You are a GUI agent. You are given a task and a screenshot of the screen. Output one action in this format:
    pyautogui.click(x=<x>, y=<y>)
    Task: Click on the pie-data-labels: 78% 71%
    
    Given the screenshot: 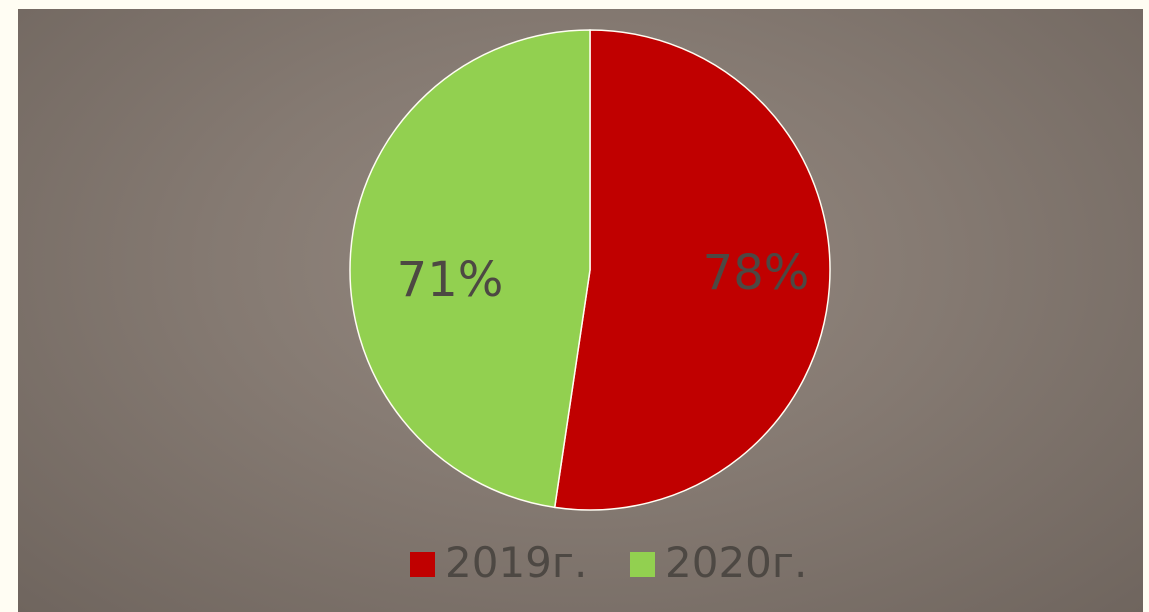 What is the action you would take?
    pyautogui.click(x=603, y=276)
    